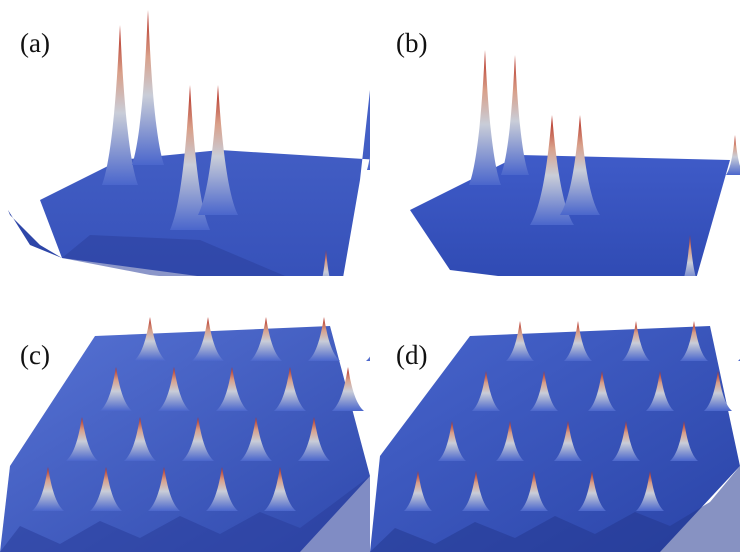  I want to click on panel-label: (c), so click(35, 355).